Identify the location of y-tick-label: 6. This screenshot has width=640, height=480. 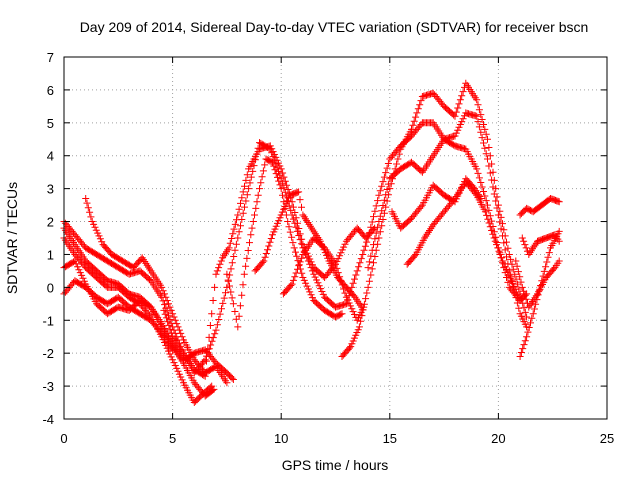
(50, 90).